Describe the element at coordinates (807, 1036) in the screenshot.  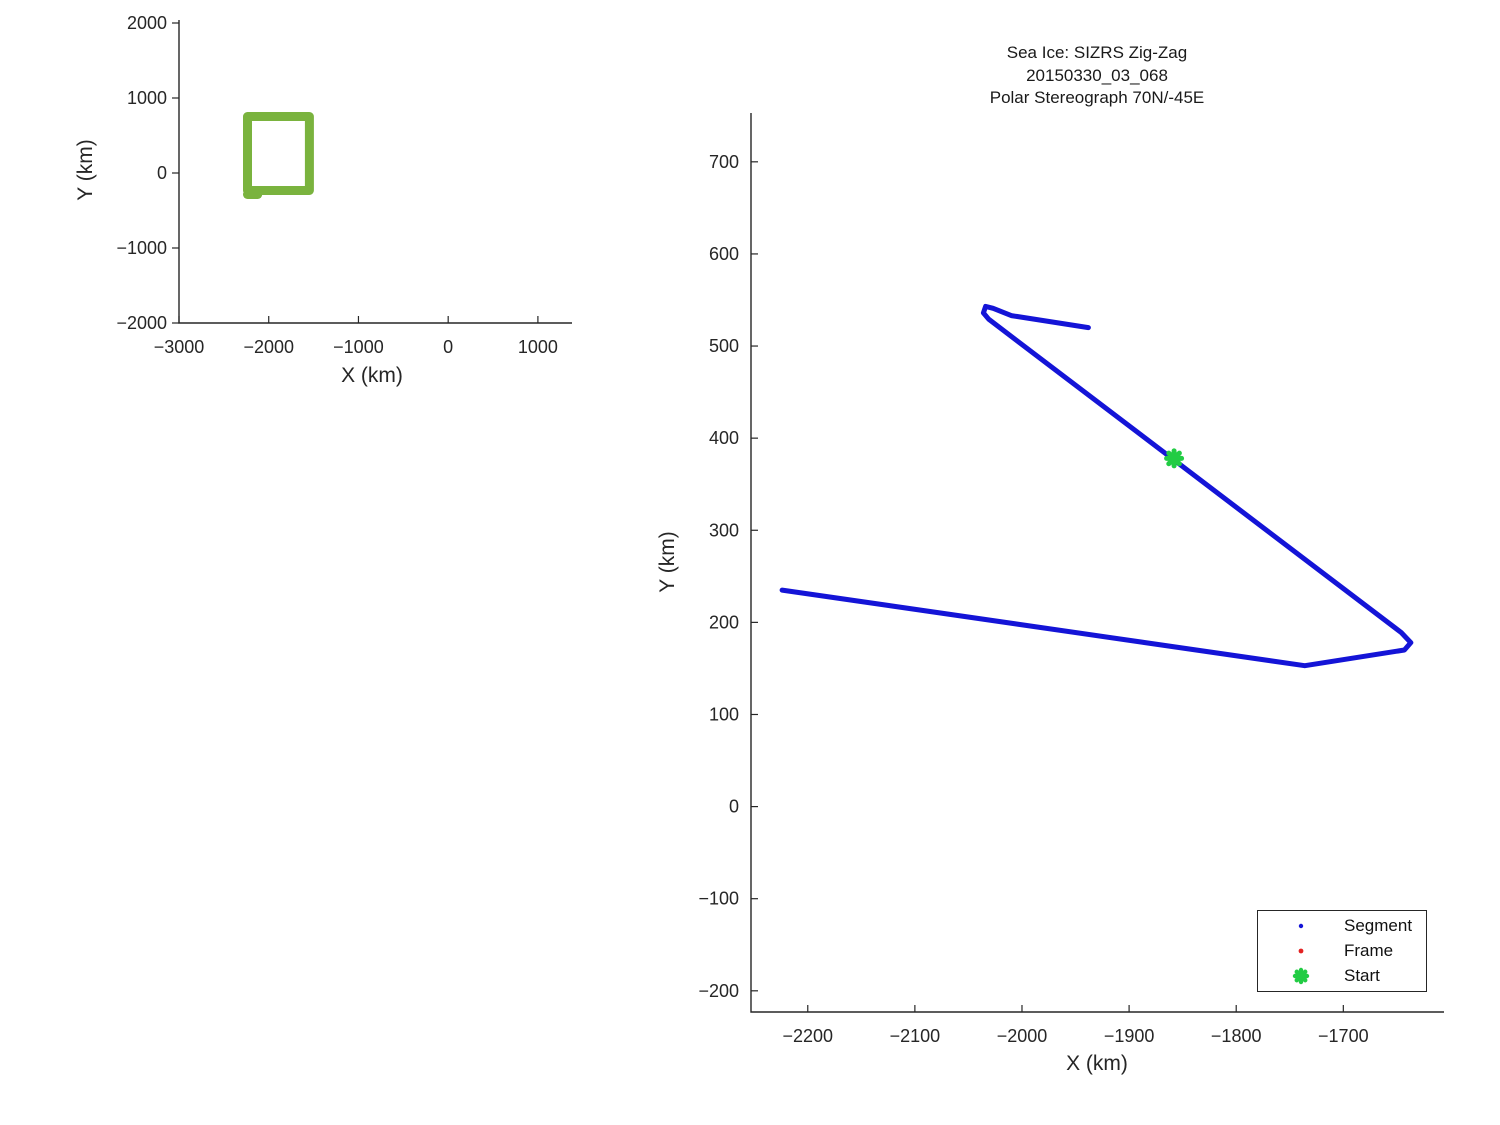
I see `x-tick-label: −2200` at that location.